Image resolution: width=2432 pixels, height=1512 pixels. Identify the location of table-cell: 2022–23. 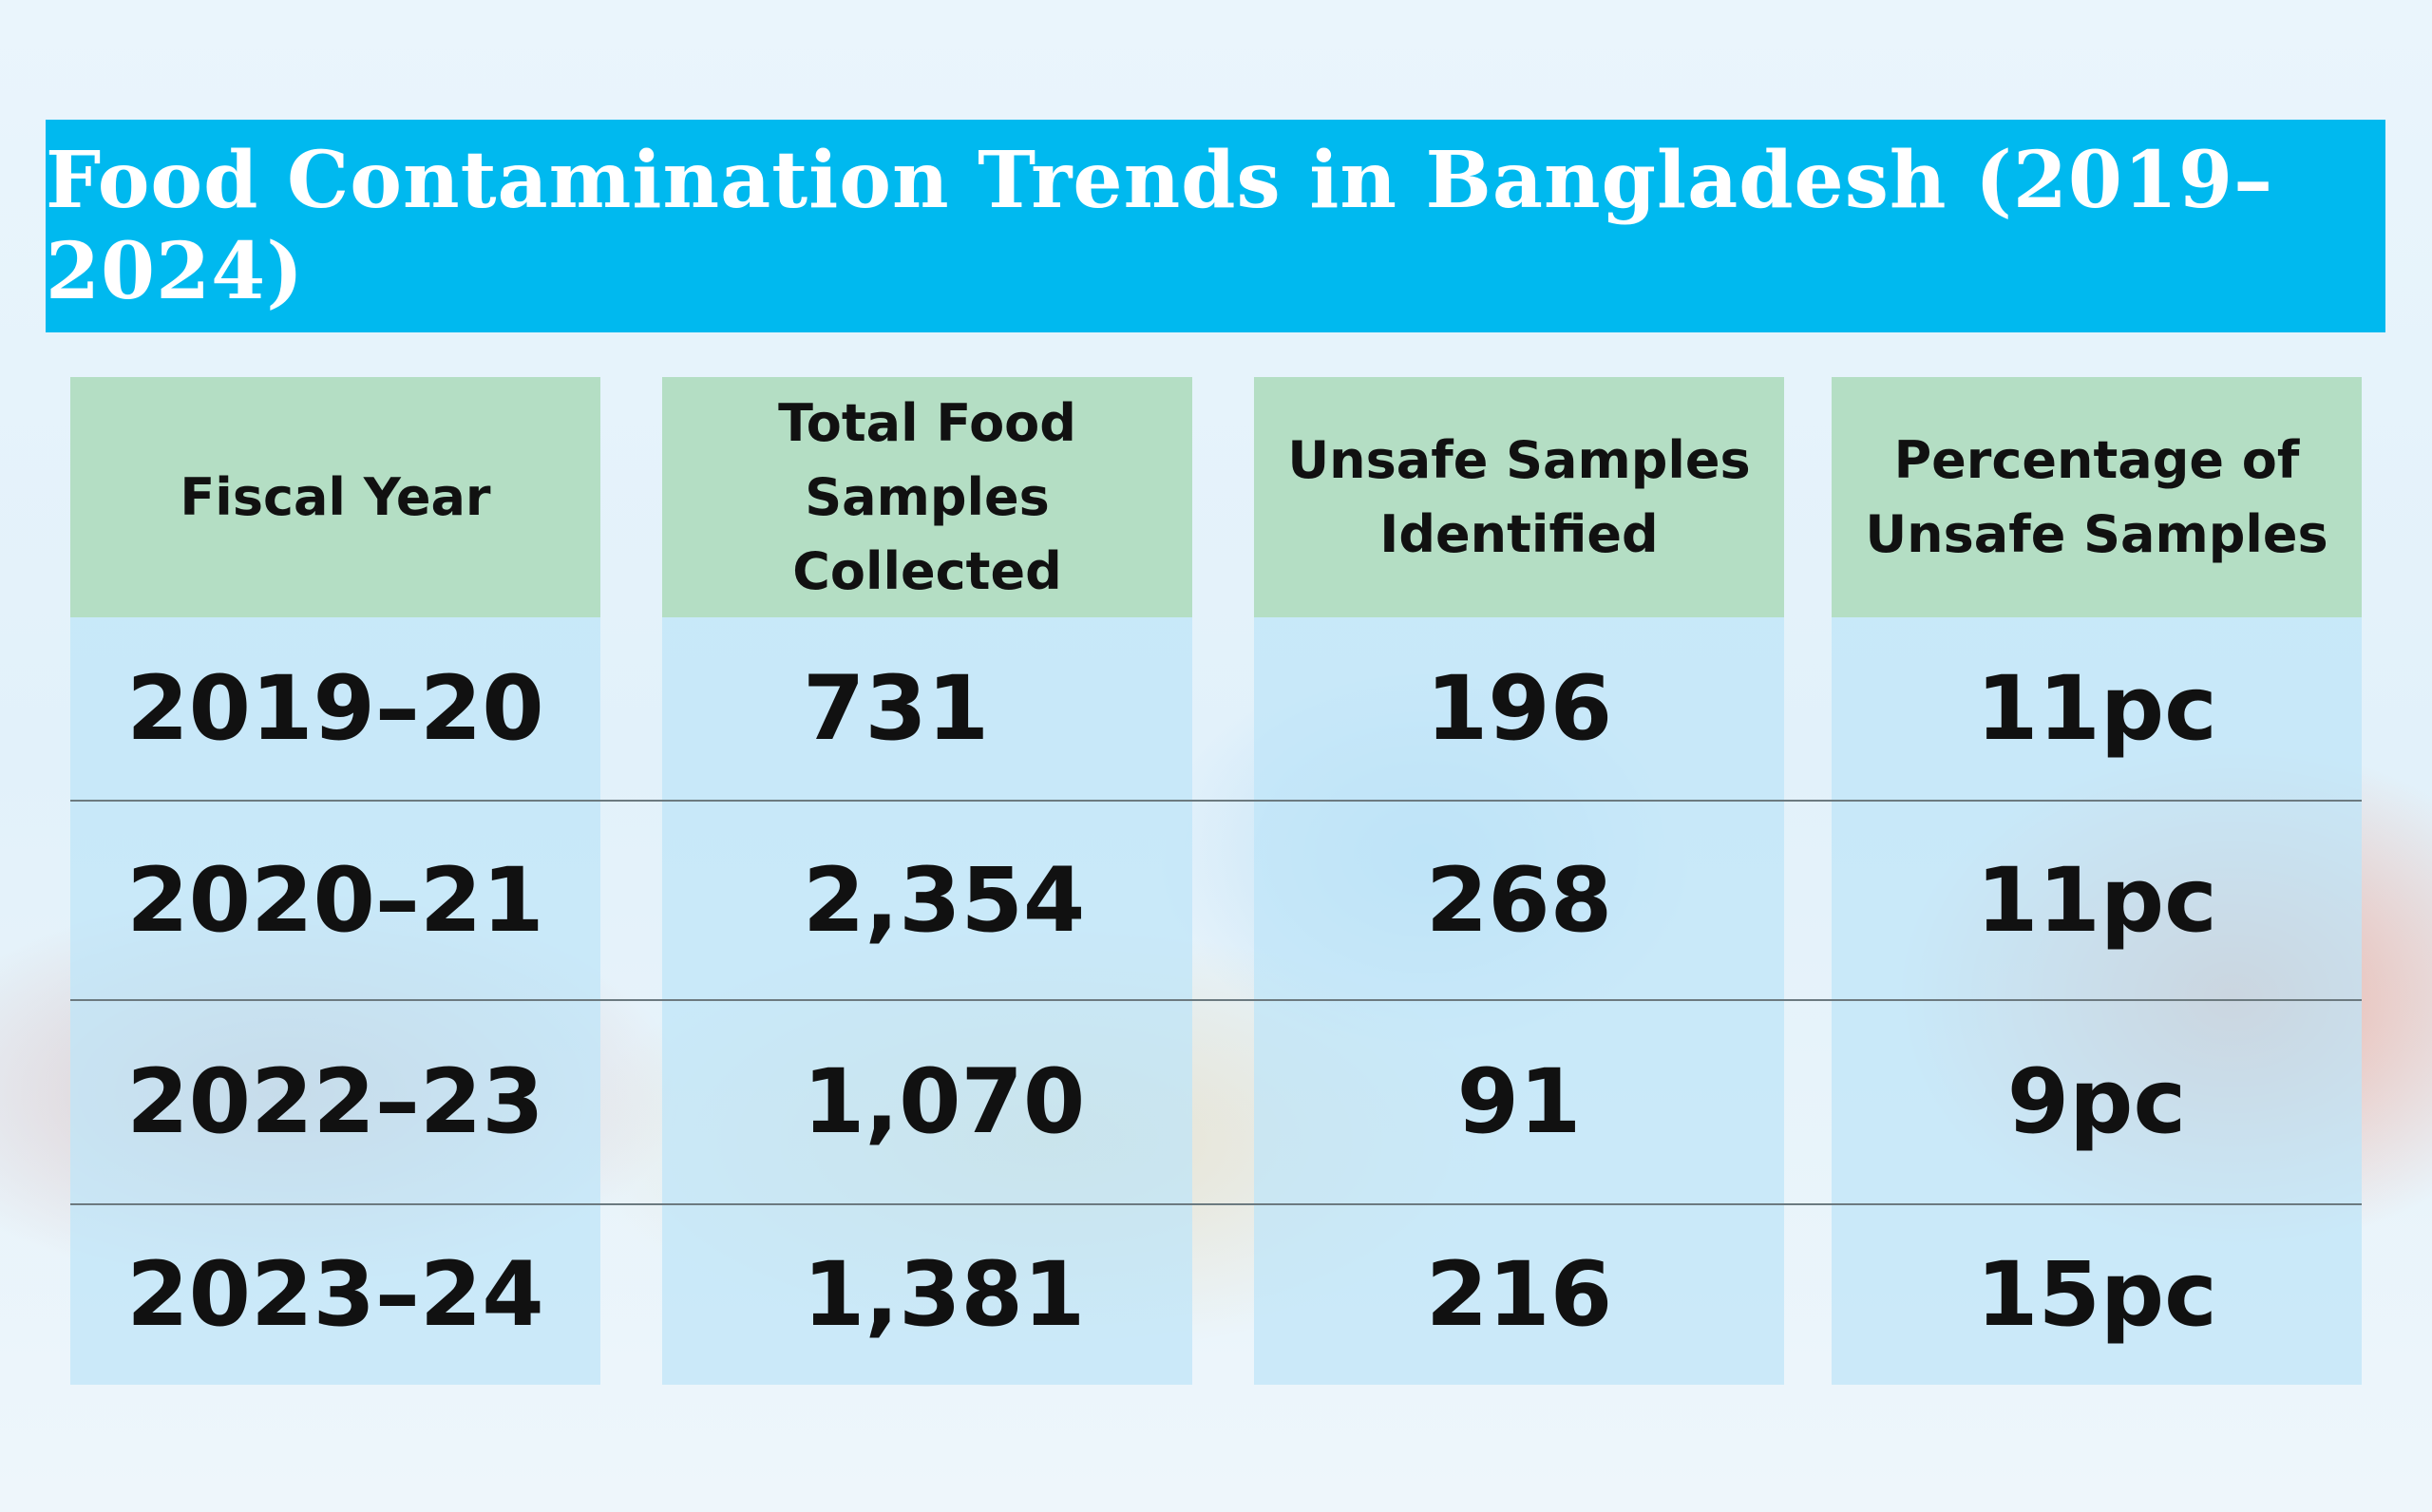
(335, 1102).